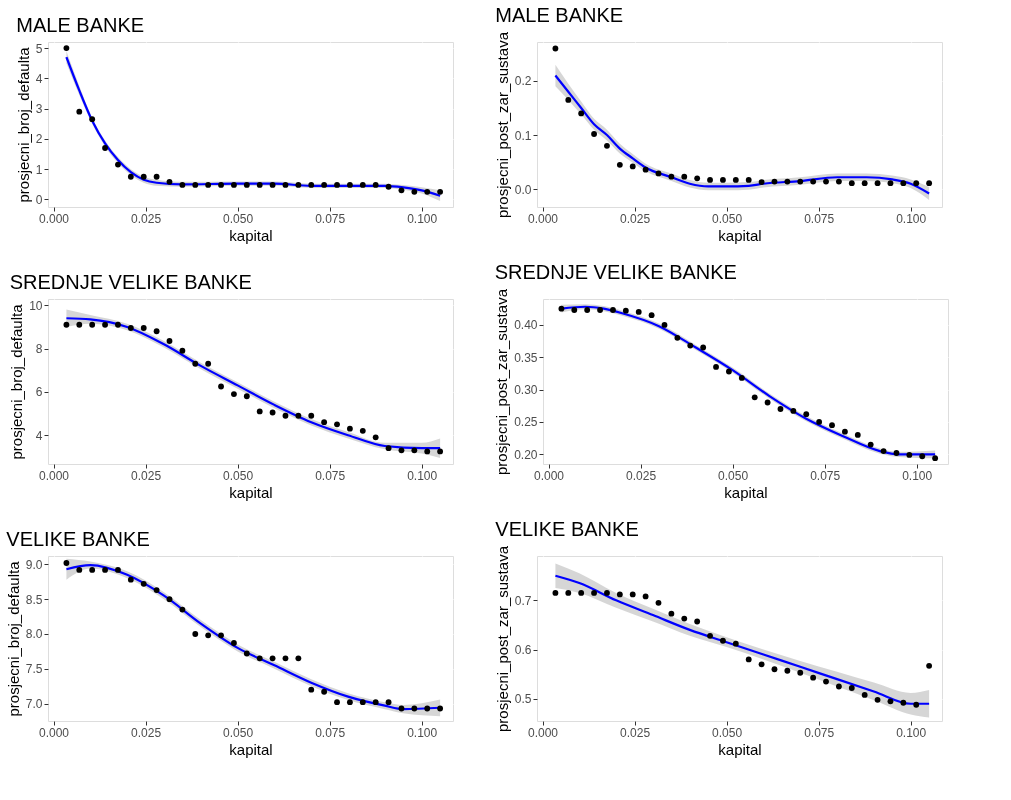 This screenshot has height=800, width=1011. What do you see at coordinates (39, 169) in the screenshot?
I see `y-tick-label: 1` at bounding box center [39, 169].